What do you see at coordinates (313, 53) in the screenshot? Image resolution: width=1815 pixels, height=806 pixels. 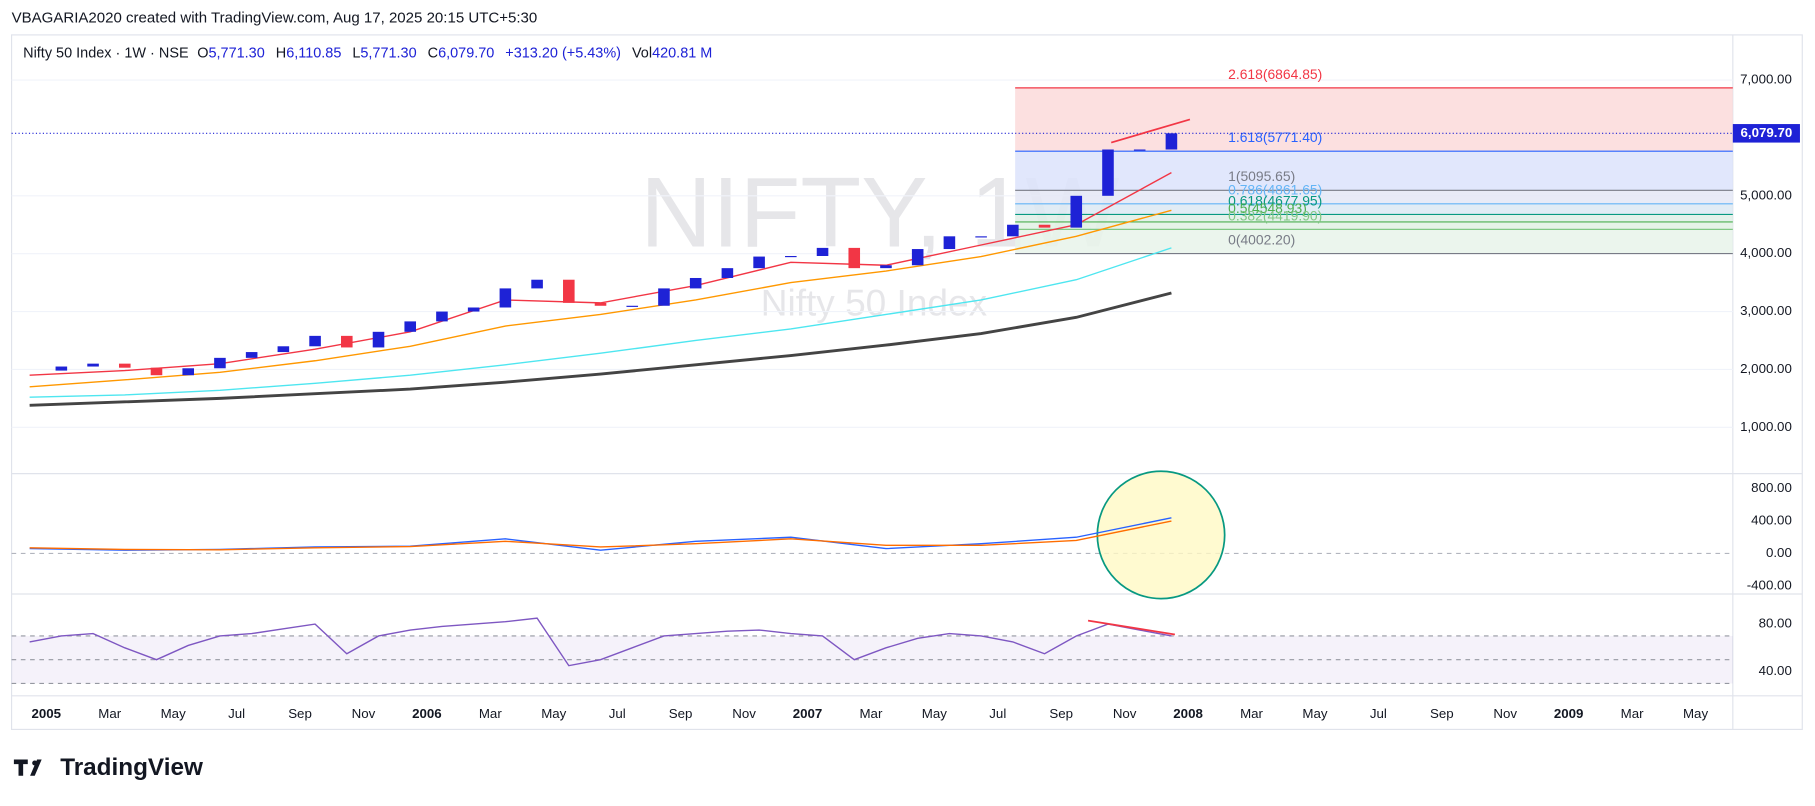 I see `legend-value: 6,110.85` at bounding box center [313, 53].